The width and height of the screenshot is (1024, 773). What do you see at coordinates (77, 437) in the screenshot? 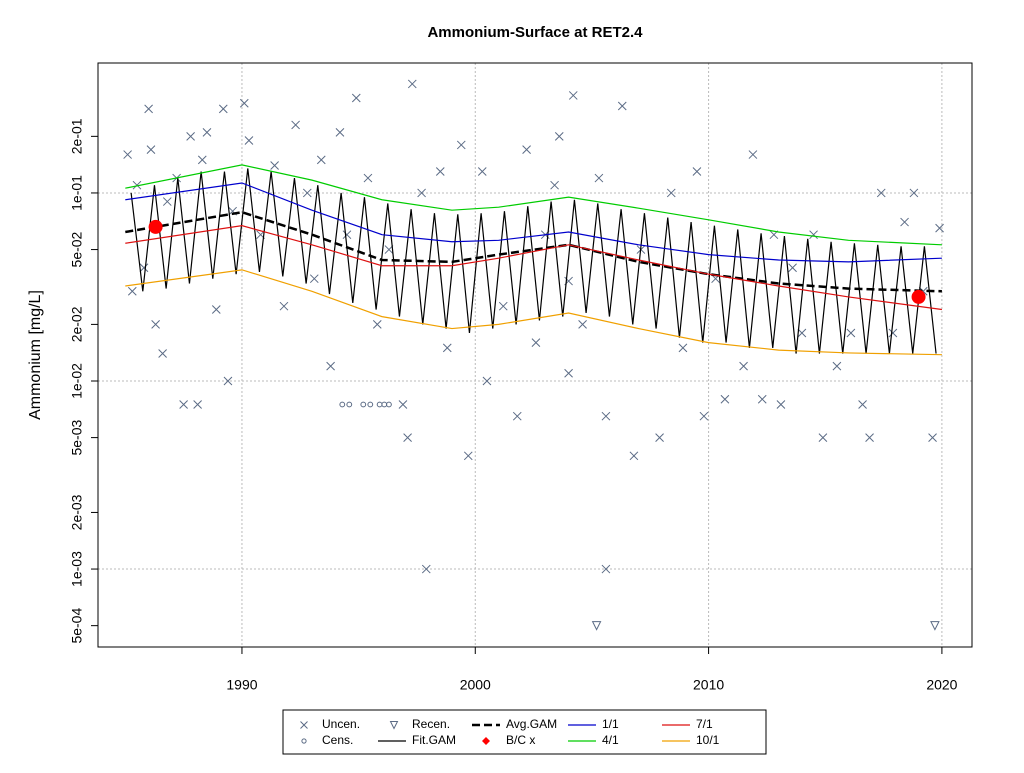
I see `y-tick-label: 5e-03` at bounding box center [77, 437].